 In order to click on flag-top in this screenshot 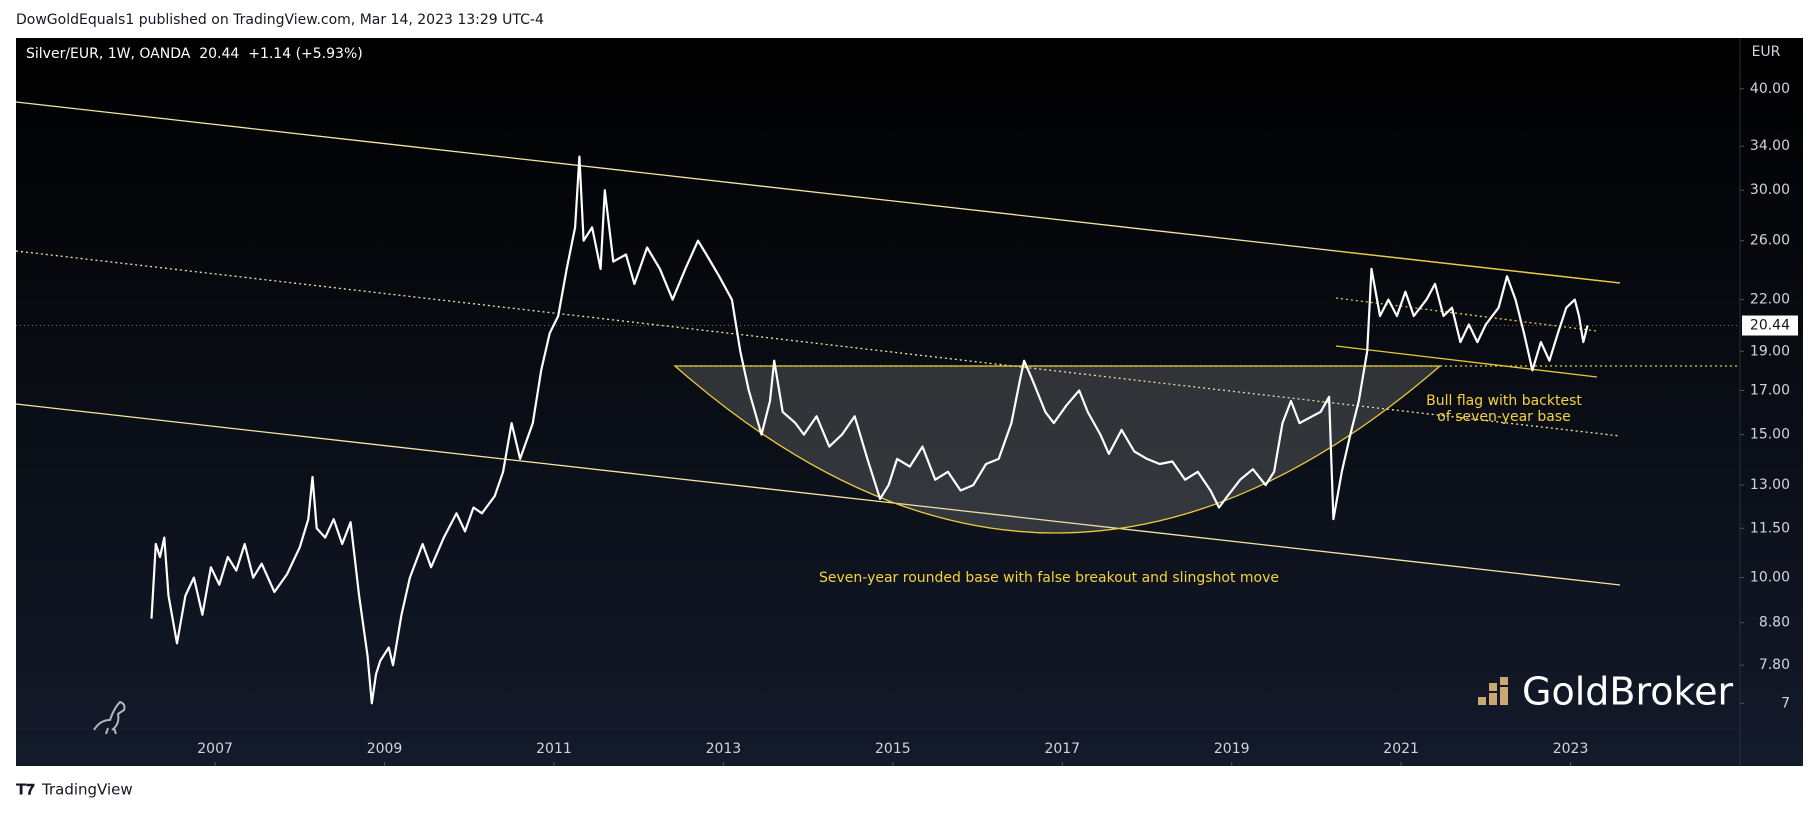, I will do `click(1478, 267)`.